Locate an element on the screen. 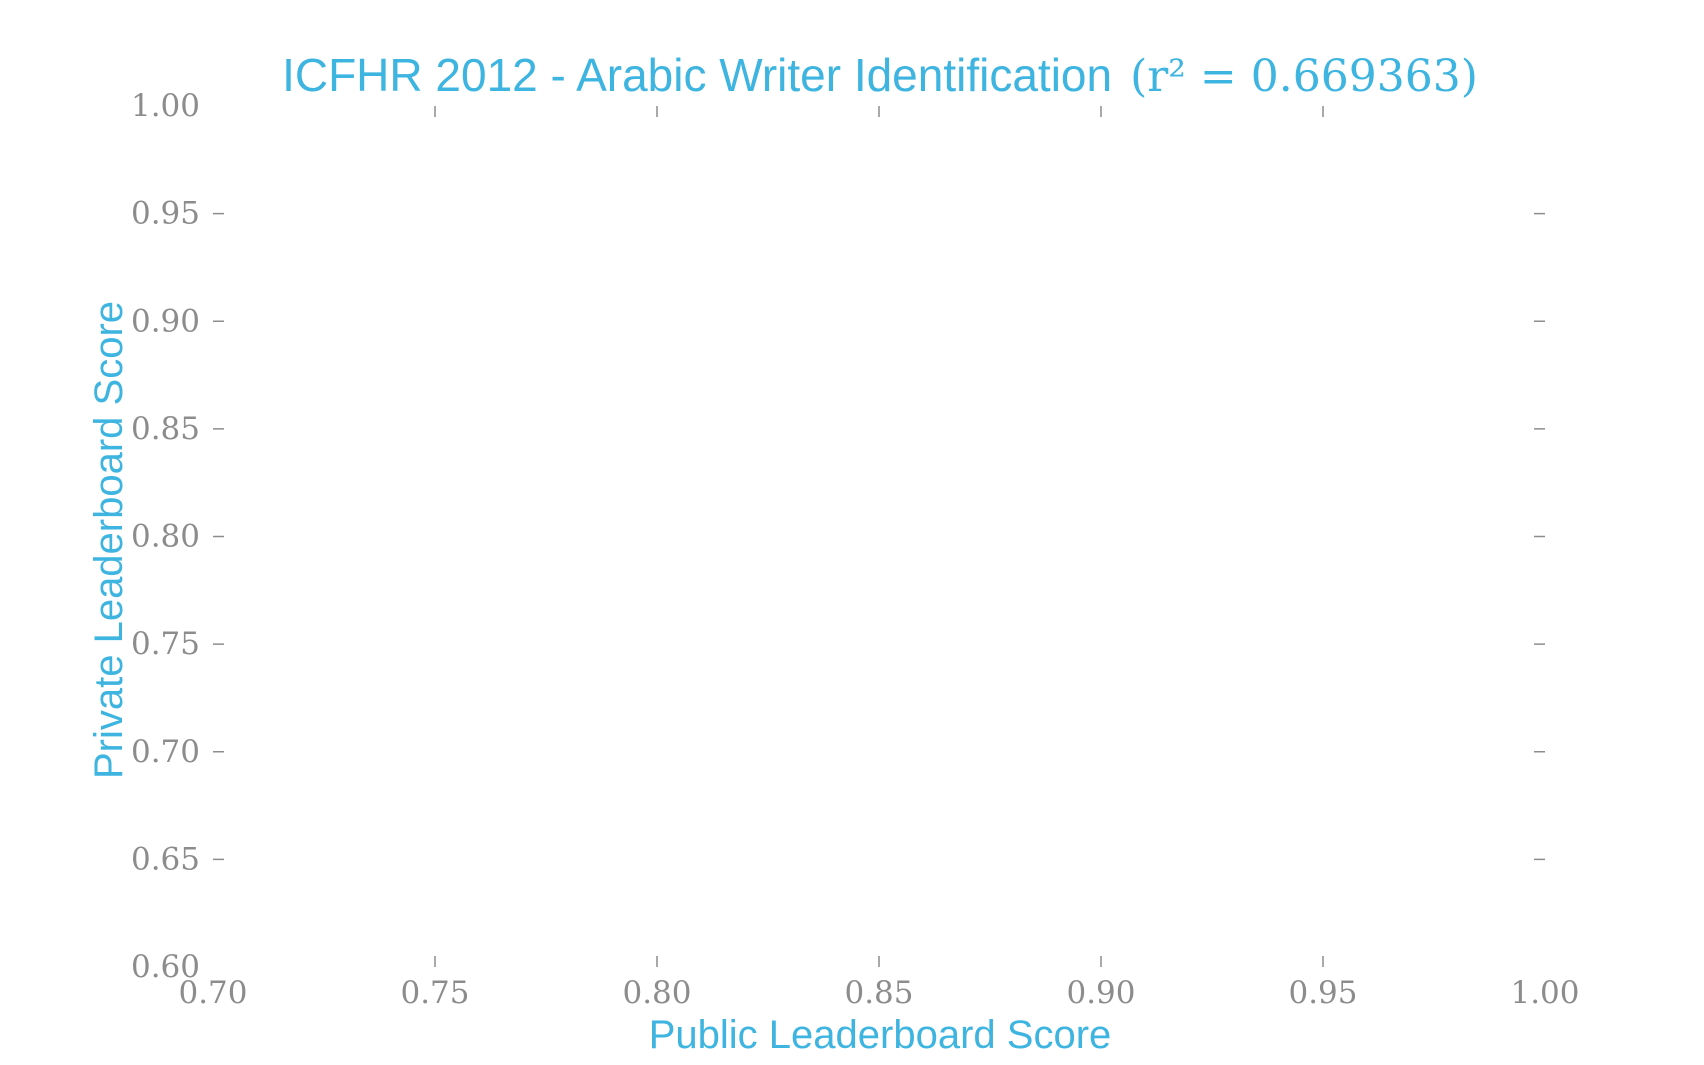  x-tick-label-6: 1.00 is located at coordinates (1544, 993).